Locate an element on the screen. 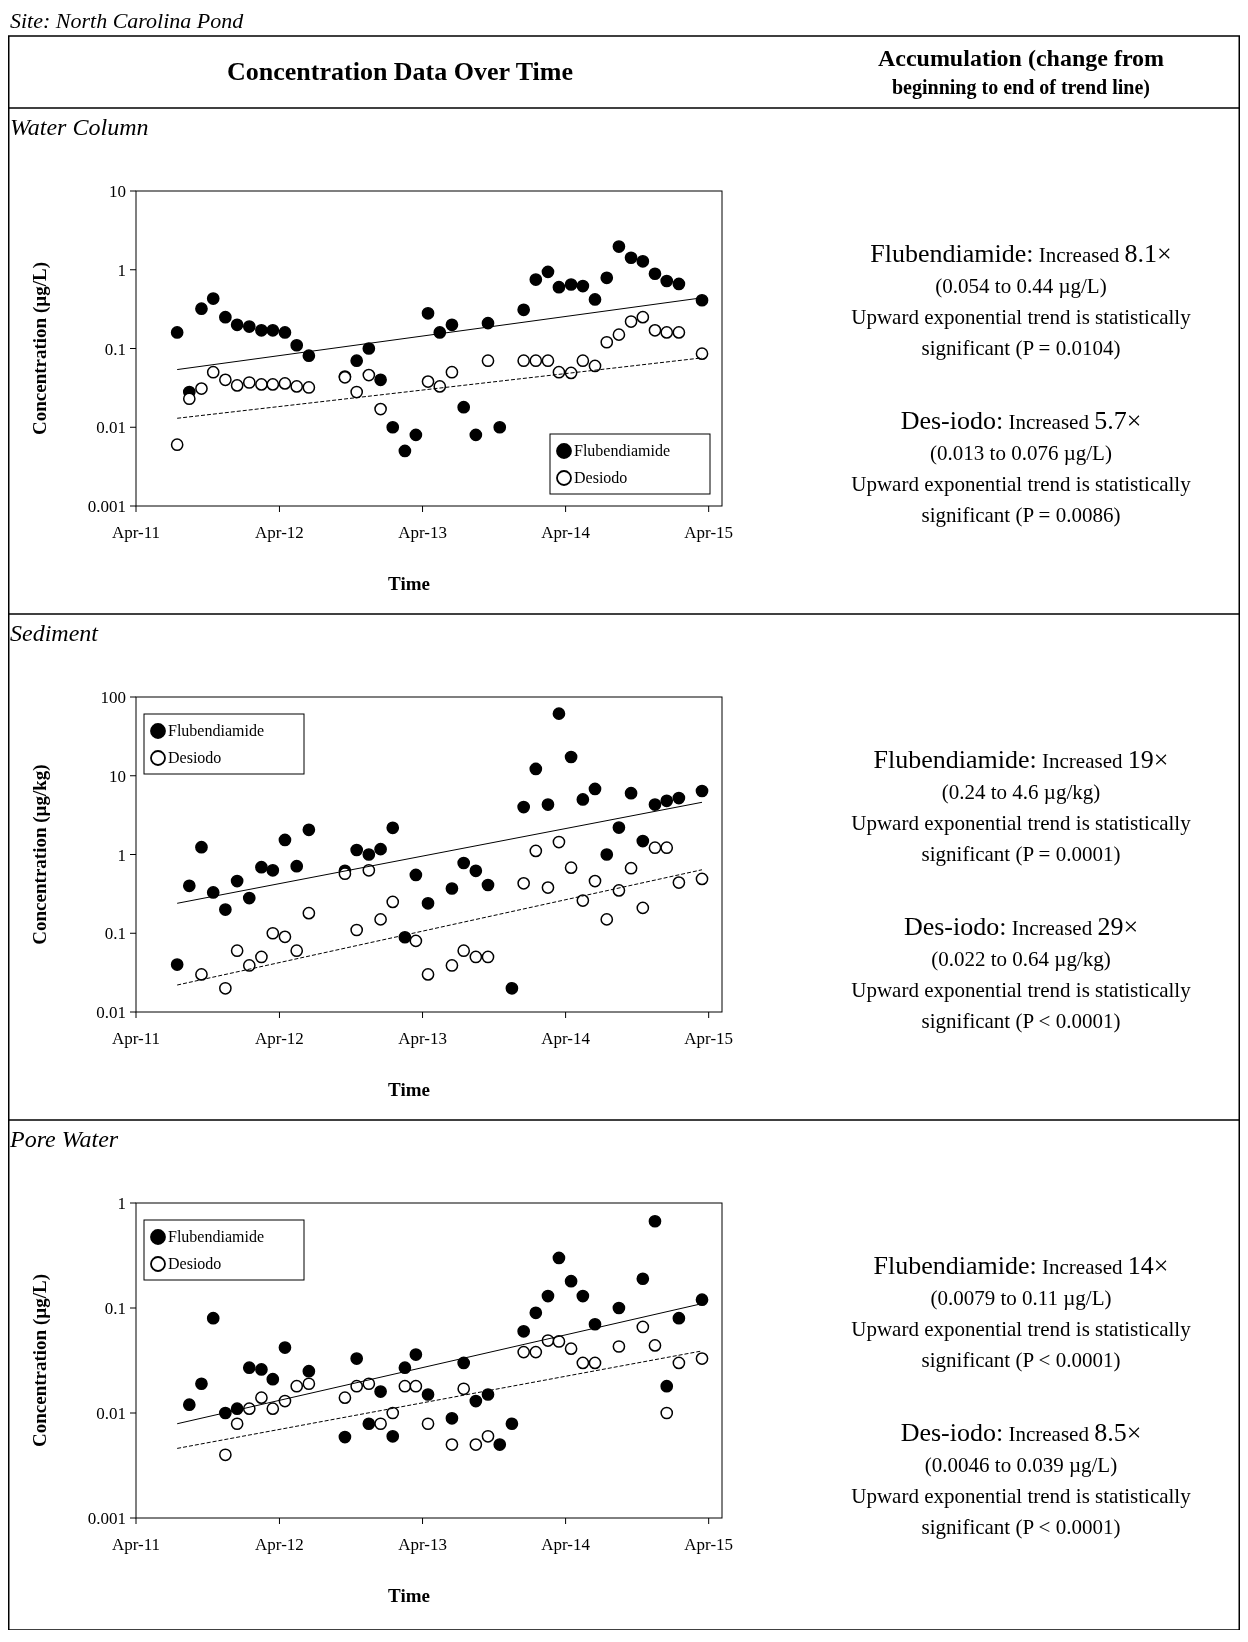 This screenshot has height=1642, width=1248. text: Des-iodo: Increased 8.5× is located at coordinates (1021, 1432).